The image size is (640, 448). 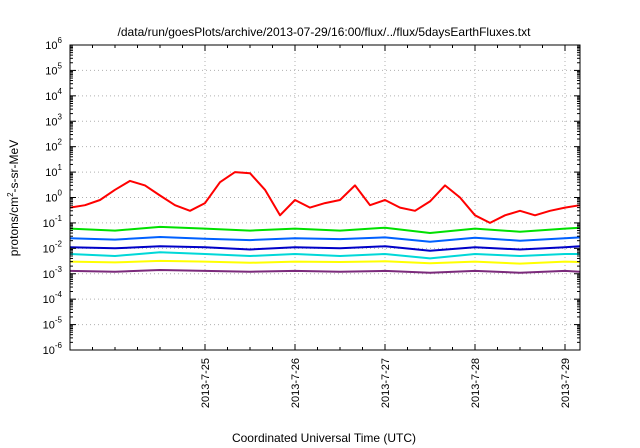 What do you see at coordinates (296, 383) in the screenshot?
I see `x-tick-label: 2013-7-26` at bounding box center [296, 383].